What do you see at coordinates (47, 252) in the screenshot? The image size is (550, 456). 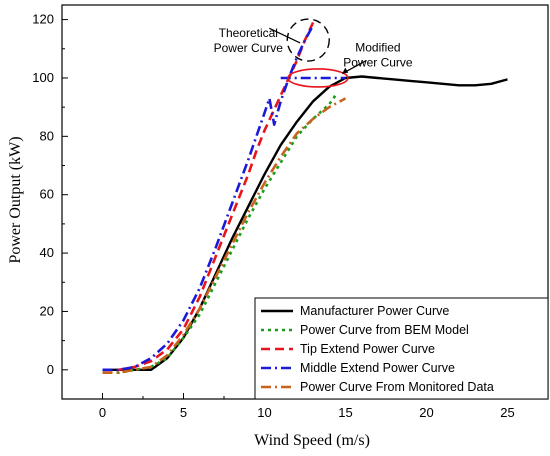 I see `y-tick-label: 40` at bounding box center [47, 252].